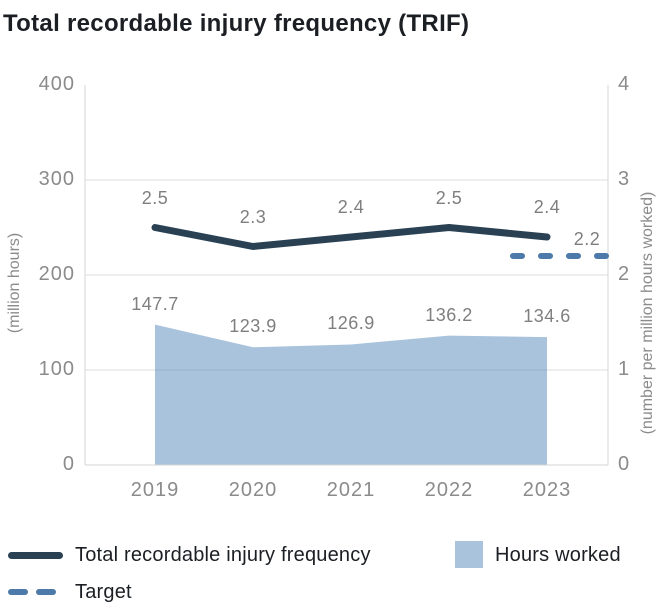 This screenshot has height=612, width=663. What do you see at coordinates (223, 555) in the screenshot?
I see `legend-label-trif: Total recordable injury frequency` at bounding box center [223, 555].